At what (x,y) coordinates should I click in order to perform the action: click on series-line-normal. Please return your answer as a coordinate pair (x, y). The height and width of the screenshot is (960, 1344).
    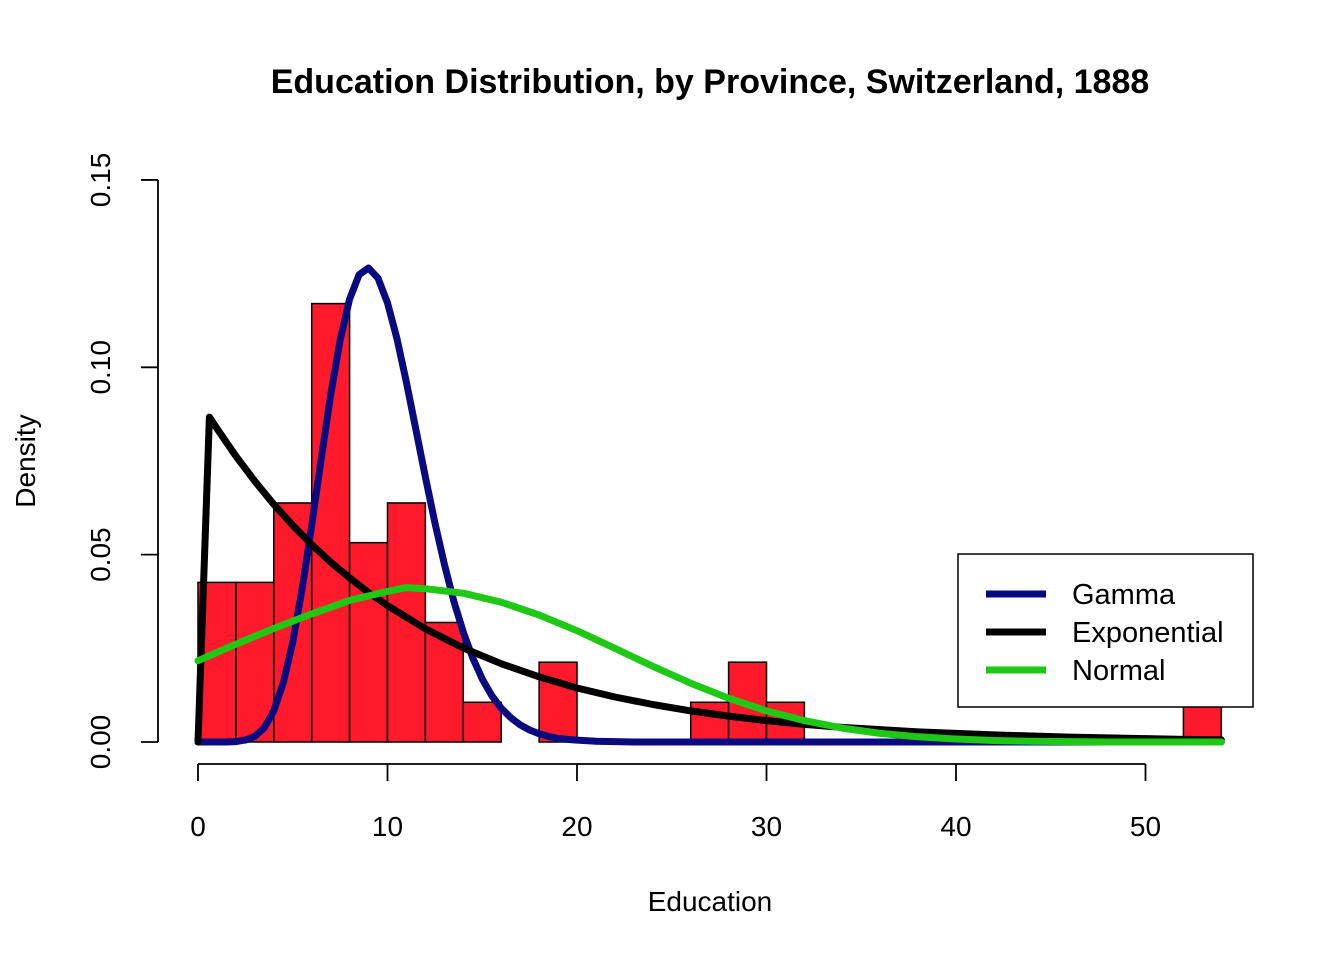
    Looking at the image, I should click on (709, 665).